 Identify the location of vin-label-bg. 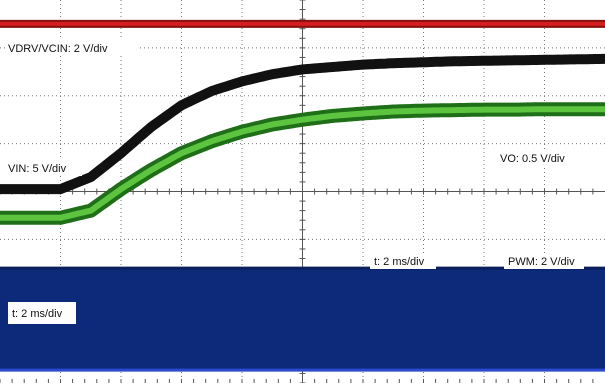
(44, 168).